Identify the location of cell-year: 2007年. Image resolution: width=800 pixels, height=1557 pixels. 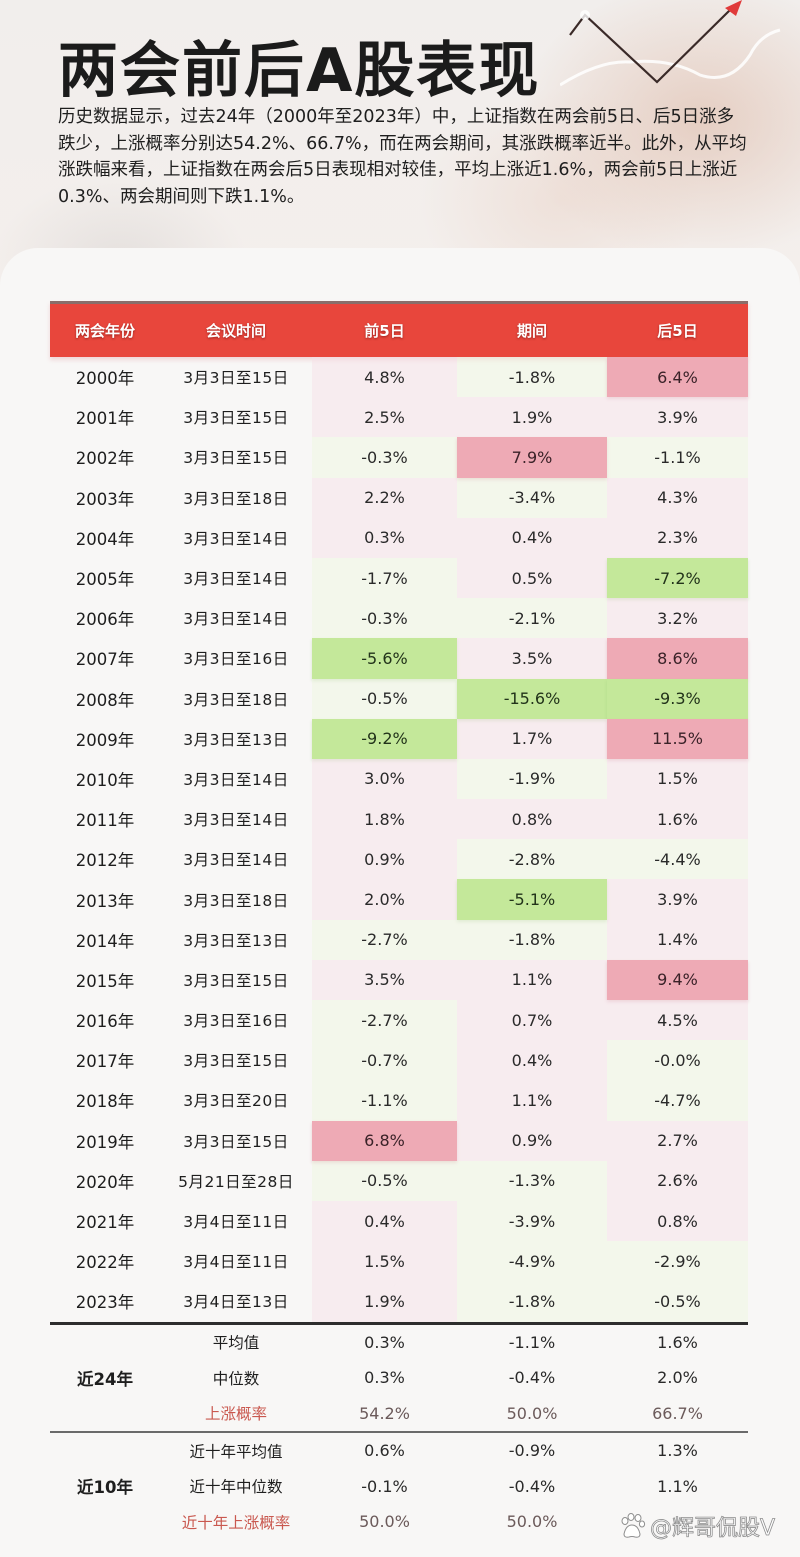
(105, 660).